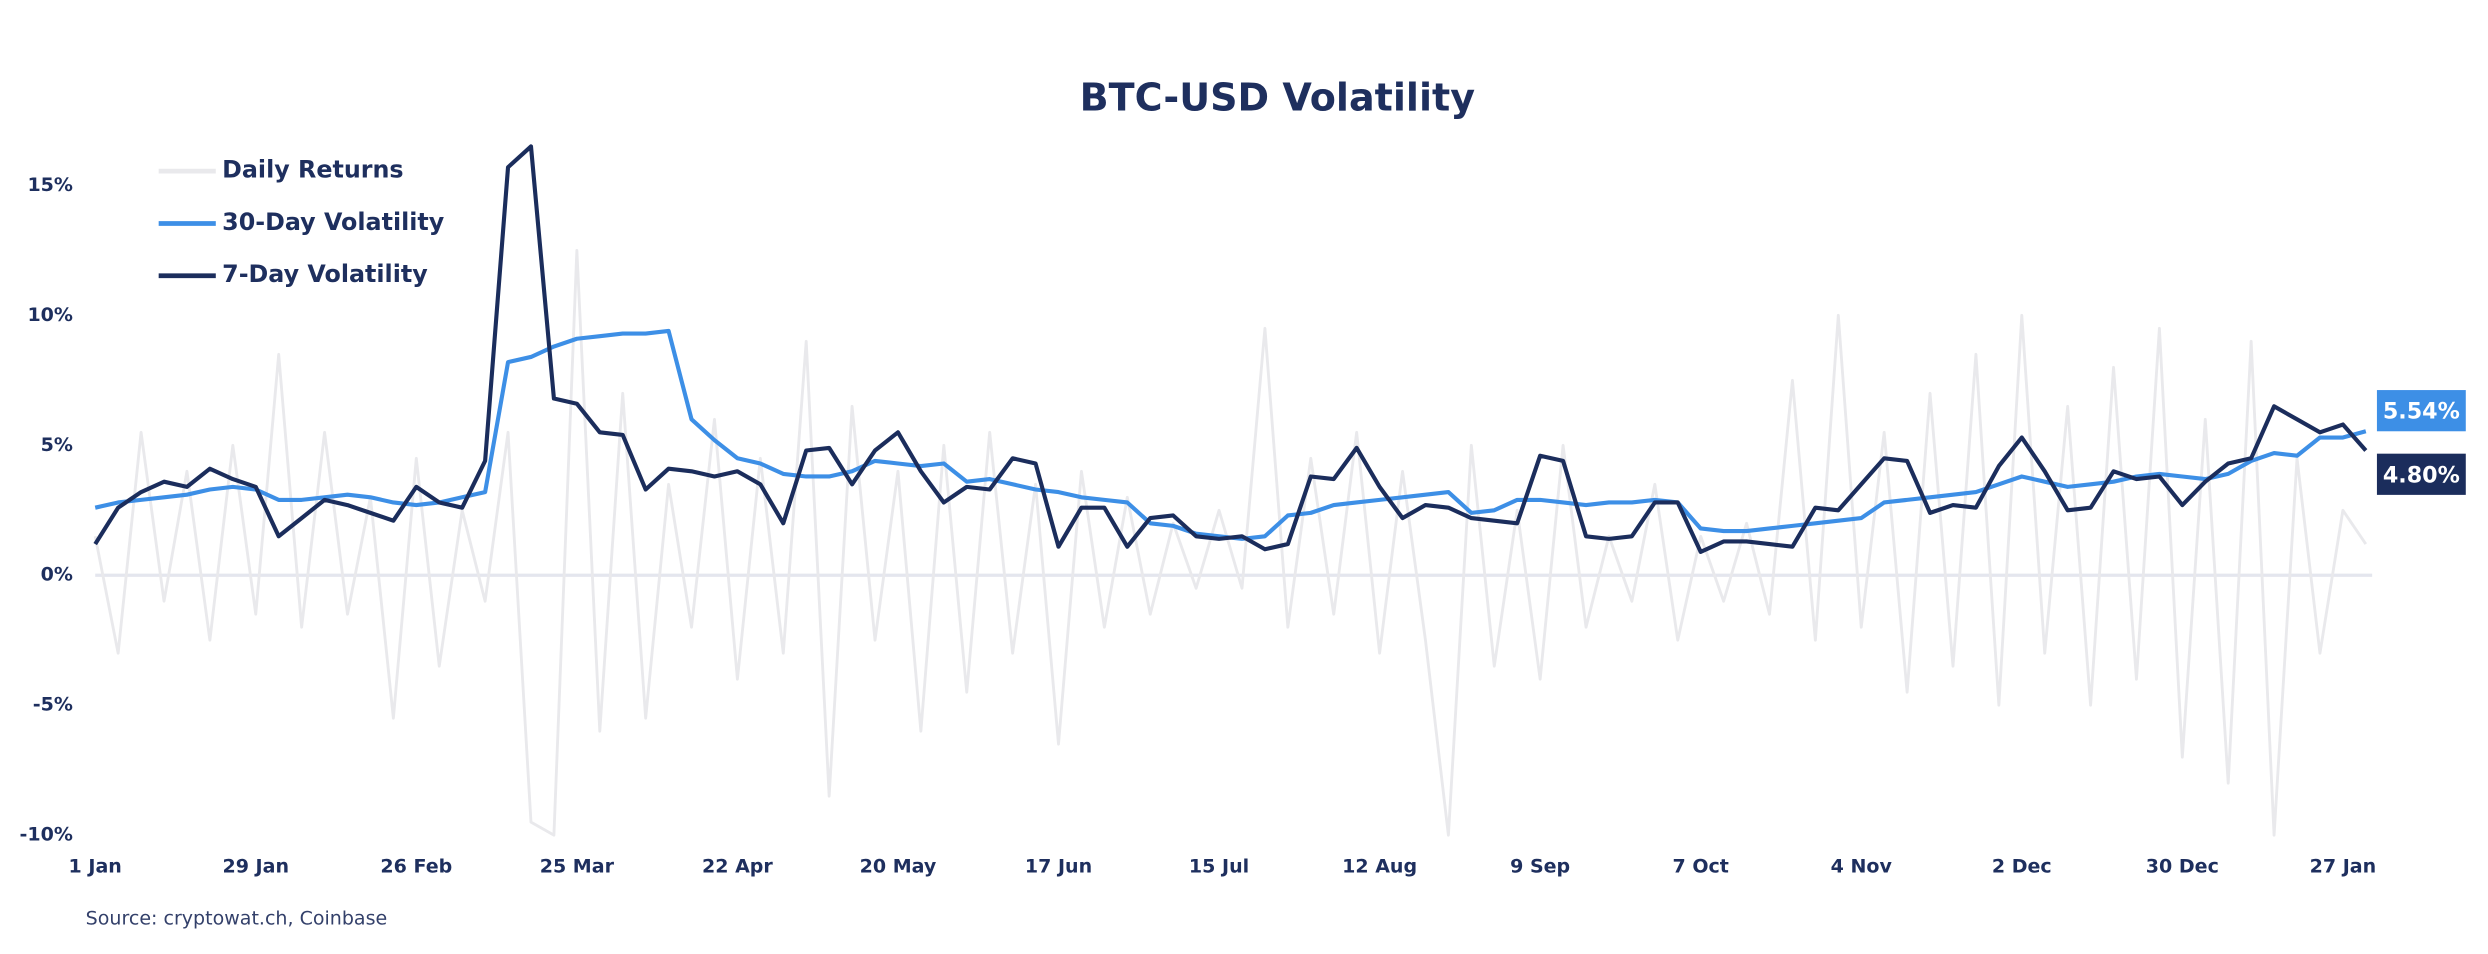 This screenshot has width=2488, height=954. I want to click on source-note: Source: cryptowat.ch, Coinbase, so click(237, 919).